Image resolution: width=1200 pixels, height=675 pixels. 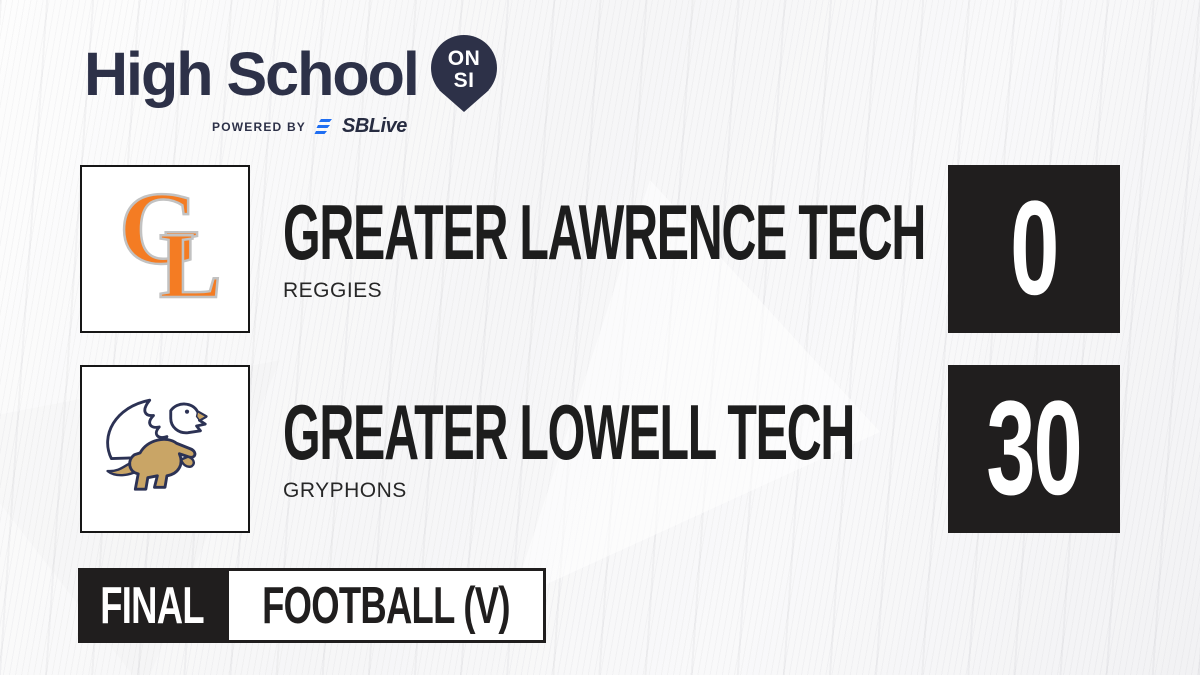 I want to click on team-name: GREATER LOWELL TECH, so click(x=569, y=431).